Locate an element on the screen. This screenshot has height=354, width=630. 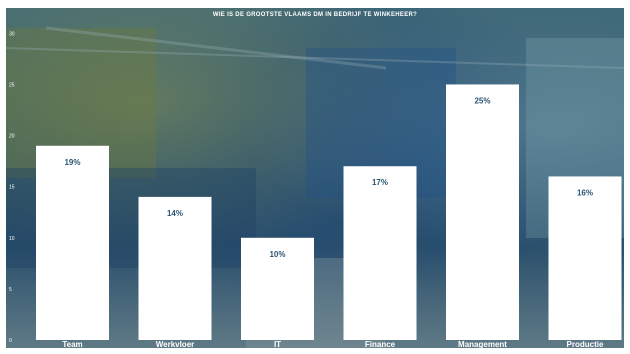
bar-value-label: 17% is located at coordinates (380, 182).